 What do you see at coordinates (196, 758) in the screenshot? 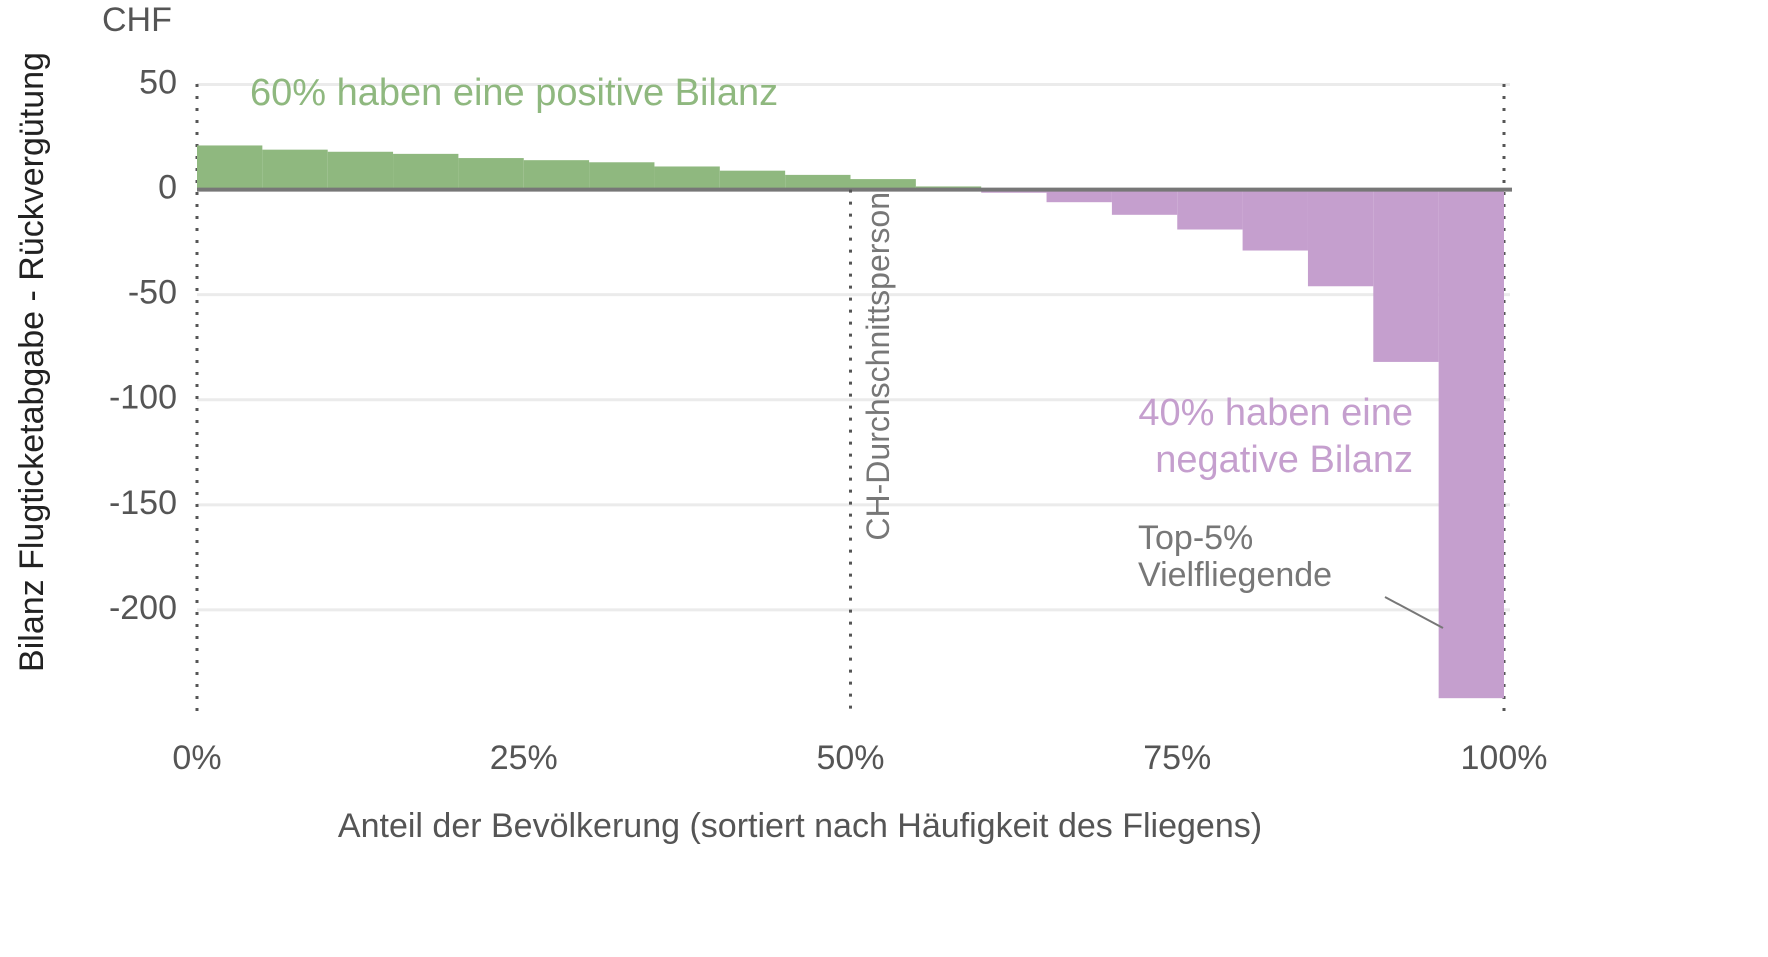
I see `x-tick-label: 0%` at bounding box center [196, 758].